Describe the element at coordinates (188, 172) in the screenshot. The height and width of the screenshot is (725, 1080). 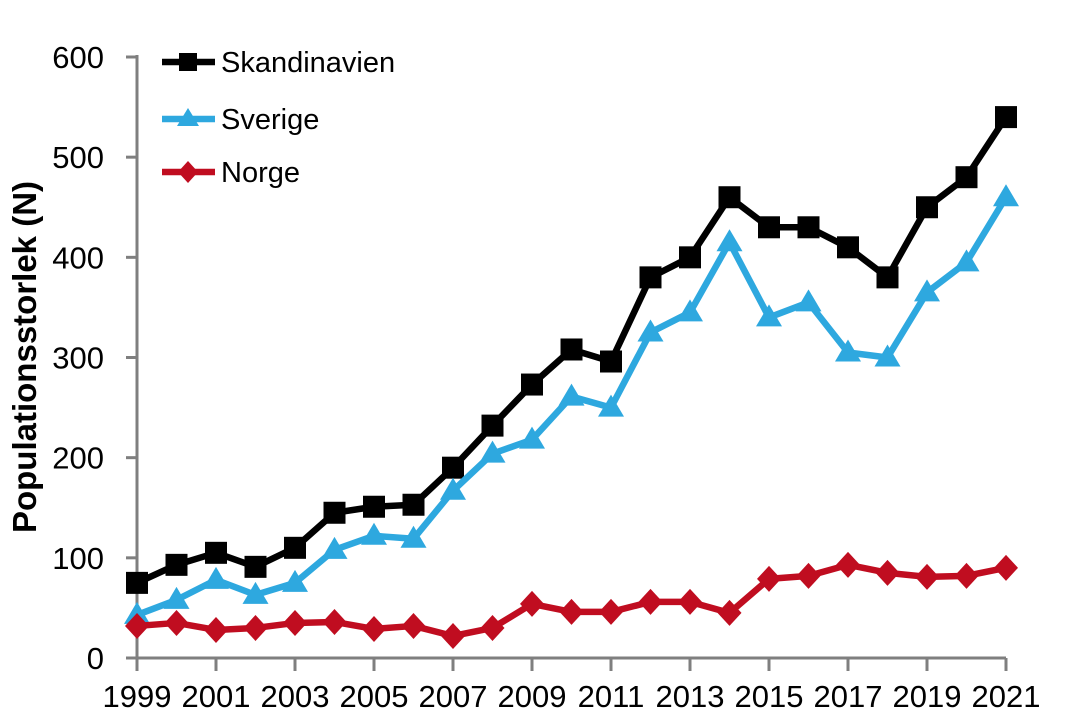
I see `legend-marker-diamond-icon` at that location.